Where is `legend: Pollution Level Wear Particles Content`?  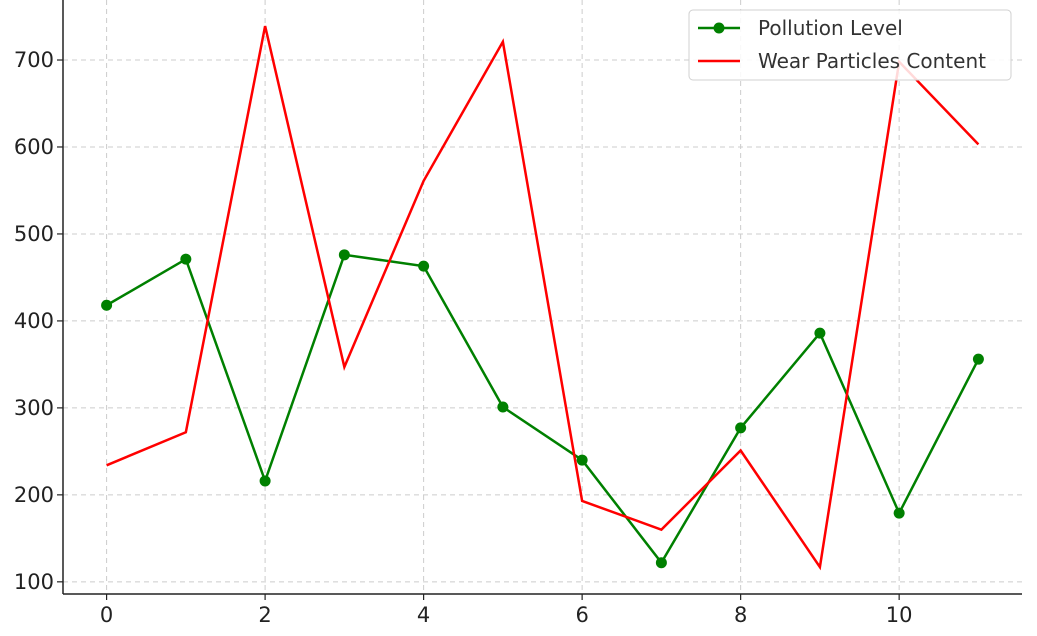
legend: Pollution Level Wear Particles Content is located at coordinates (850, 45).